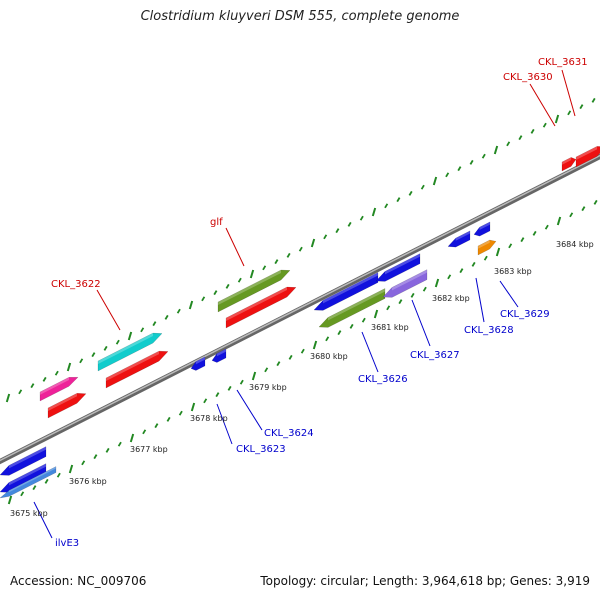  I want to click on gene-label-ckl-3622: CKL_3622, so click(76, 284).